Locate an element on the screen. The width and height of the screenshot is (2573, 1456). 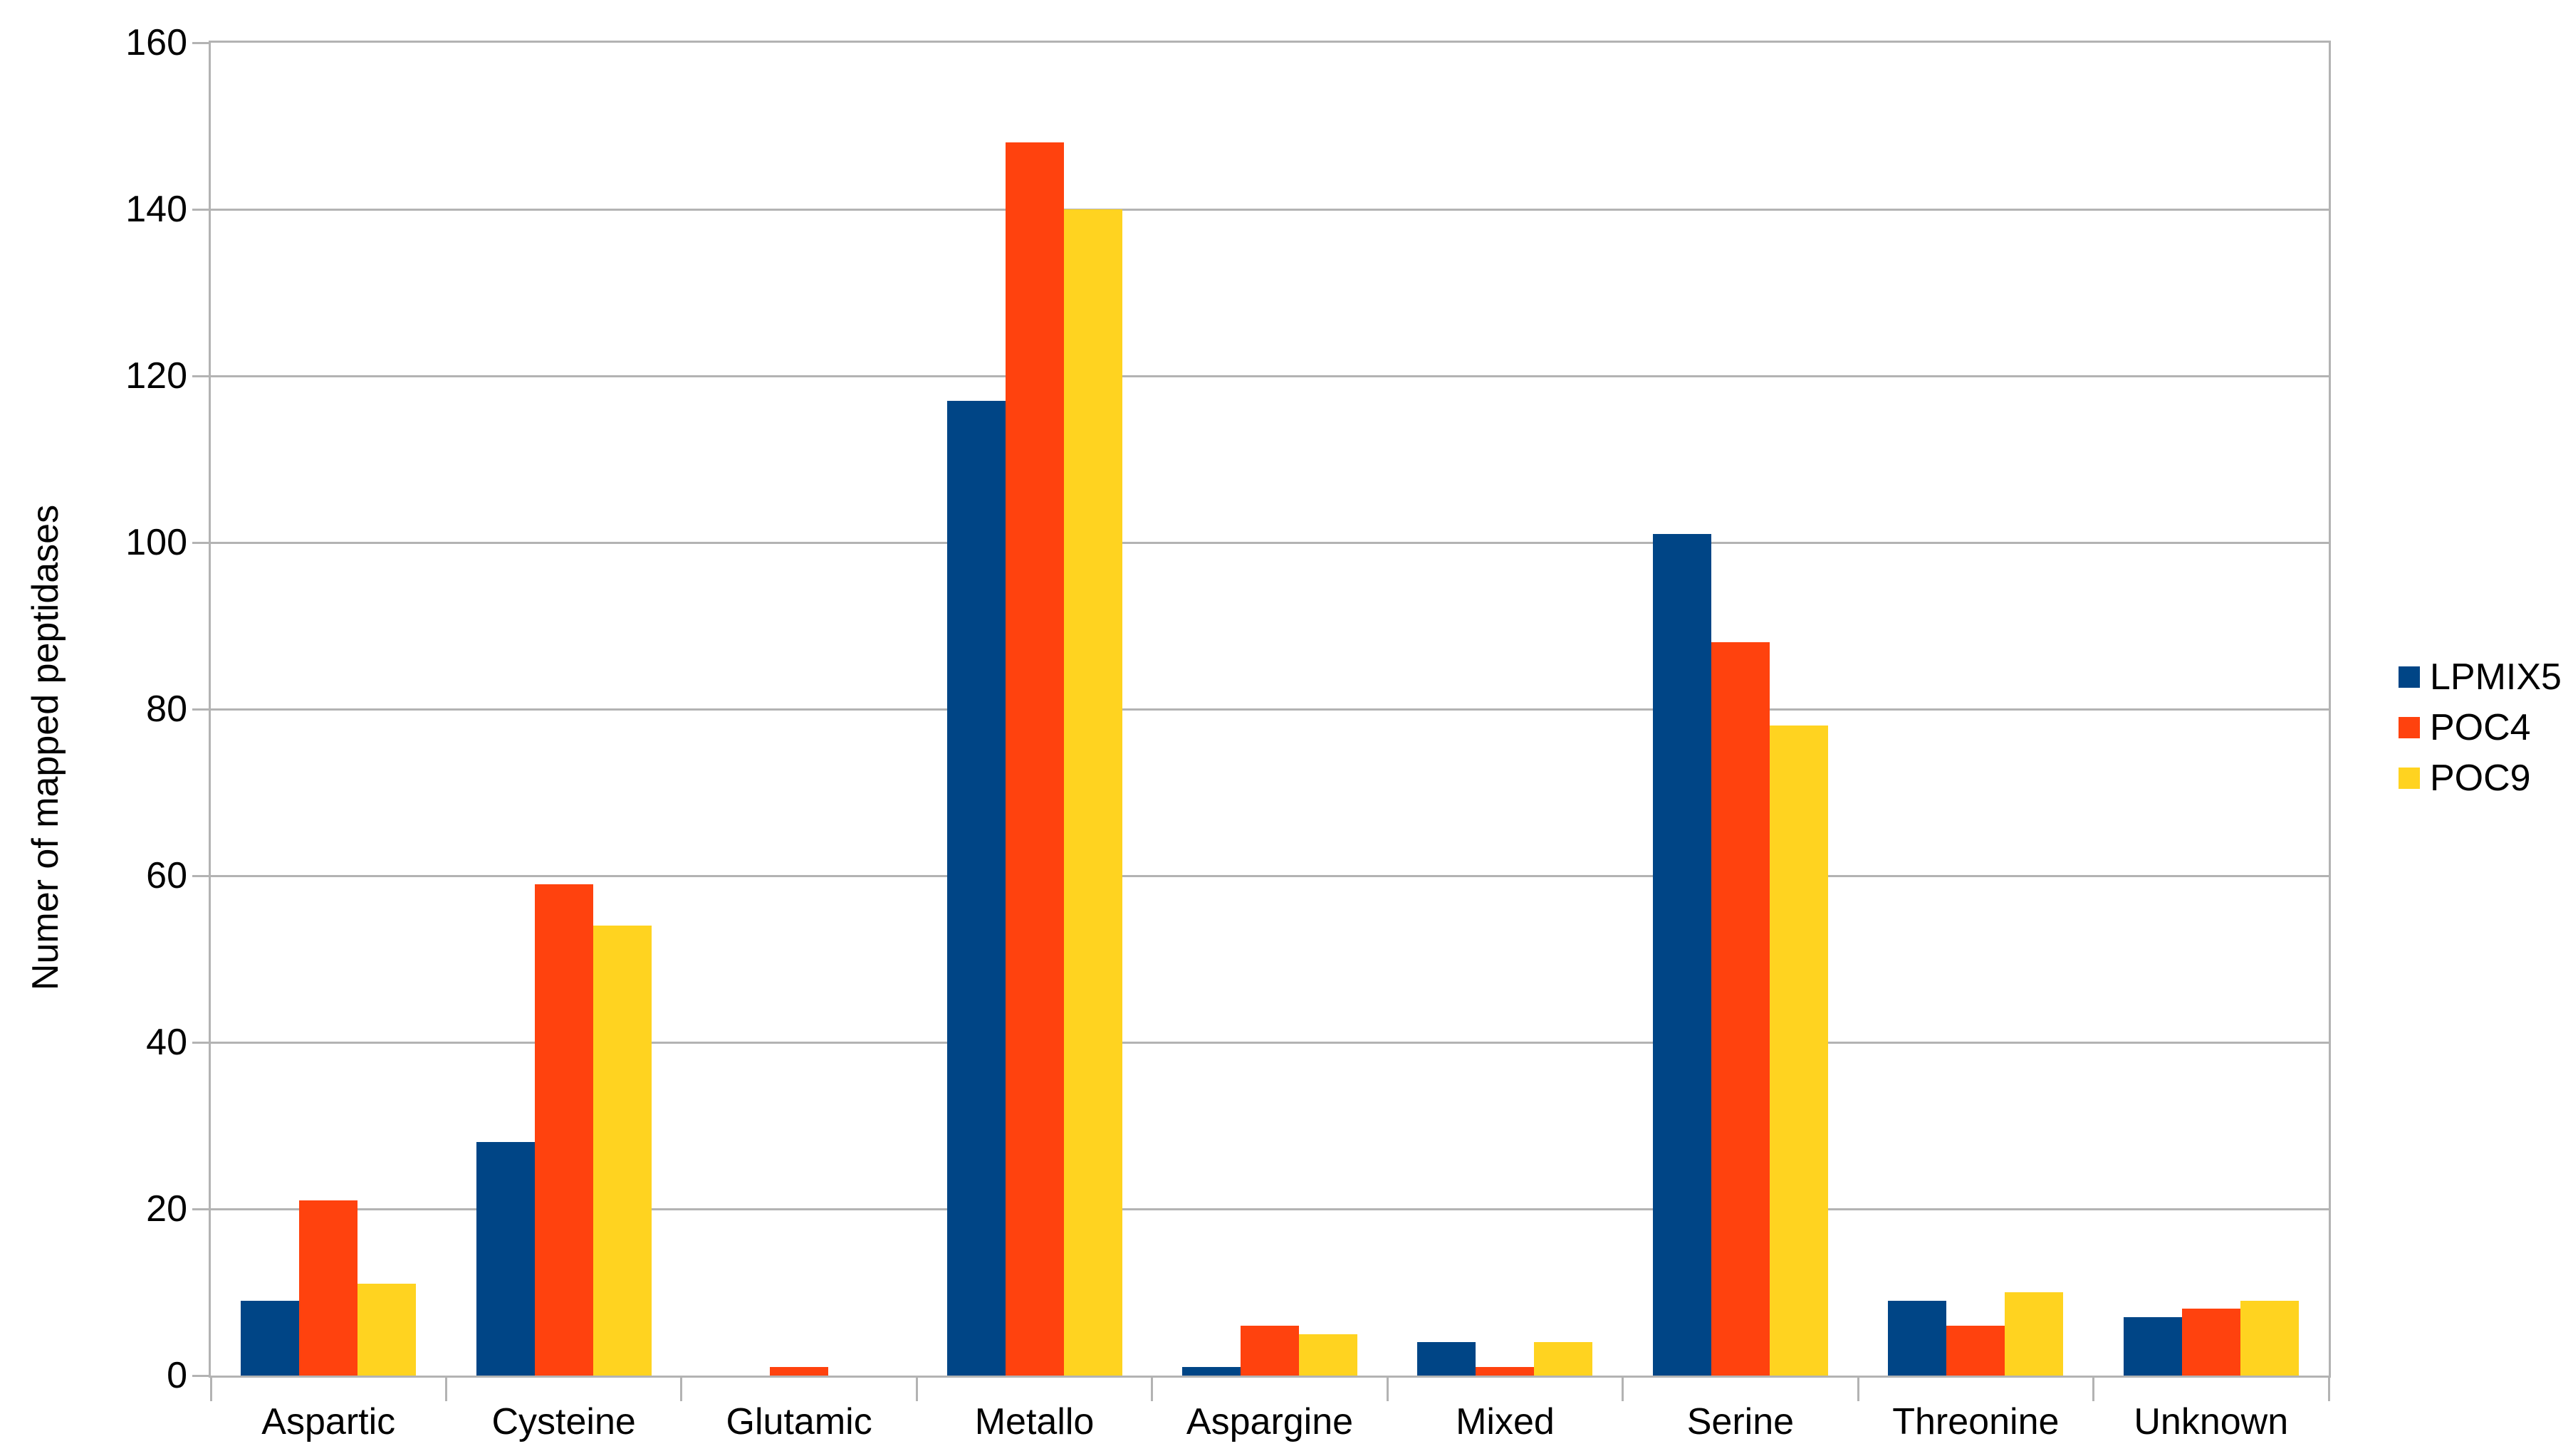
y-tick-label-0: 0 is located at coordinates (177, 1375).